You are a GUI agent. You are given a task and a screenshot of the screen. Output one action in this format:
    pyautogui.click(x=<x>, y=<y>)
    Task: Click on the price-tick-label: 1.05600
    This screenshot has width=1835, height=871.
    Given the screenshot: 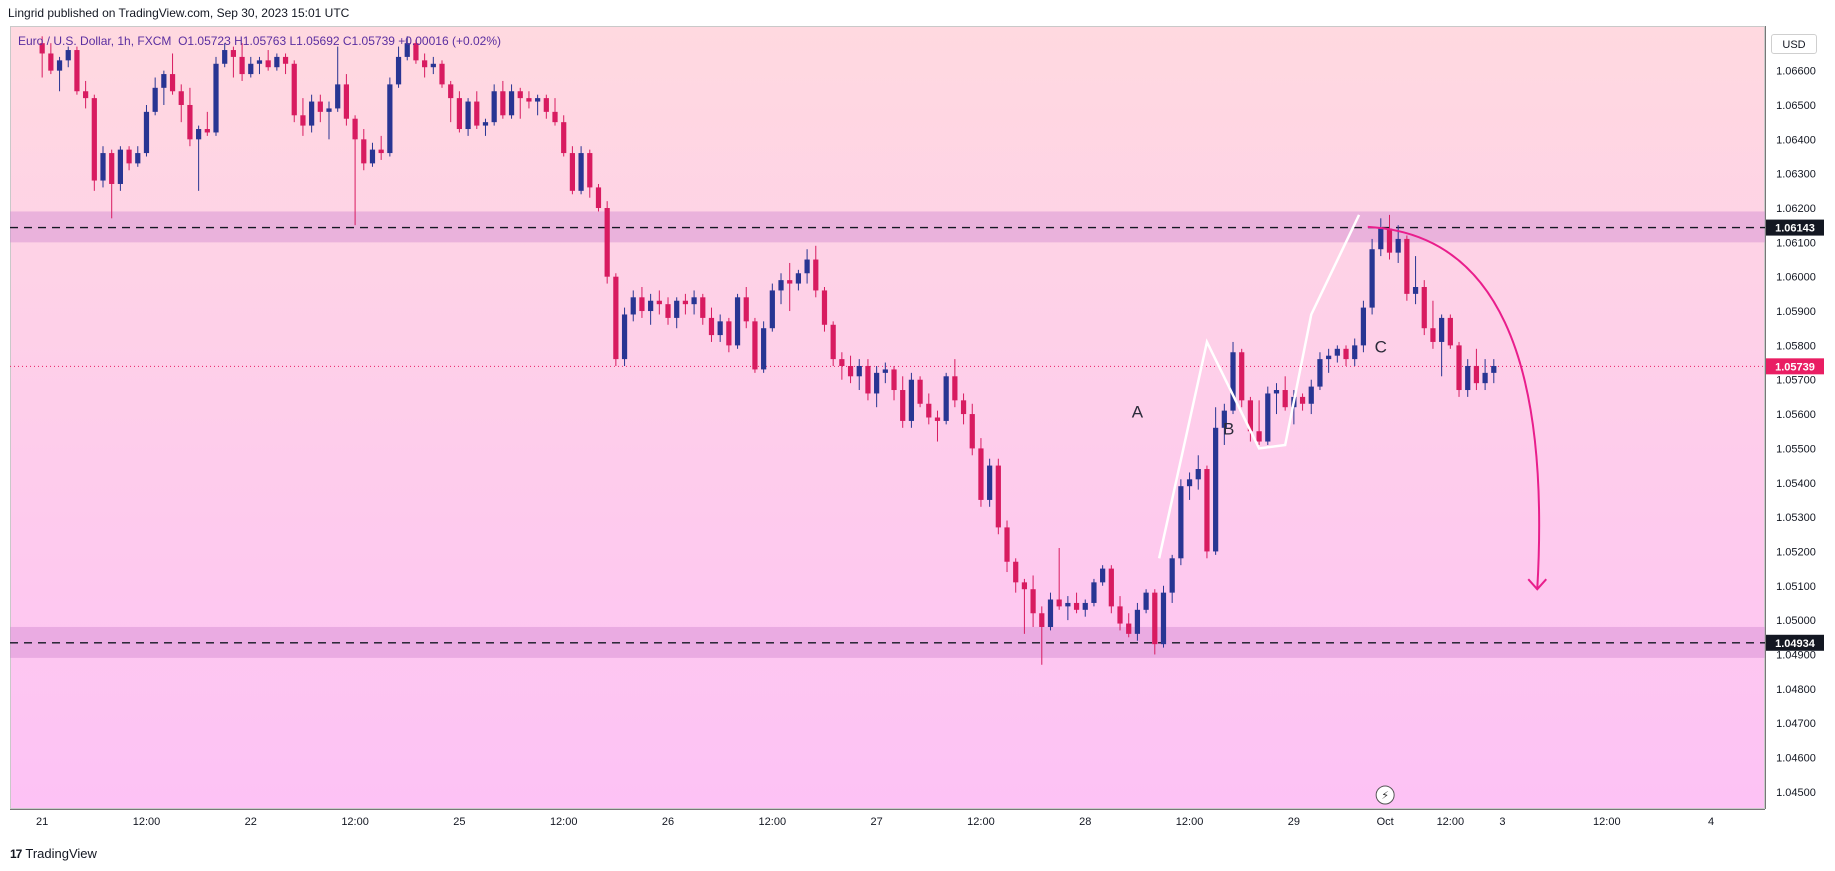 What is the action you would take?
    pyautogui.click(x=1796, y=415)
    